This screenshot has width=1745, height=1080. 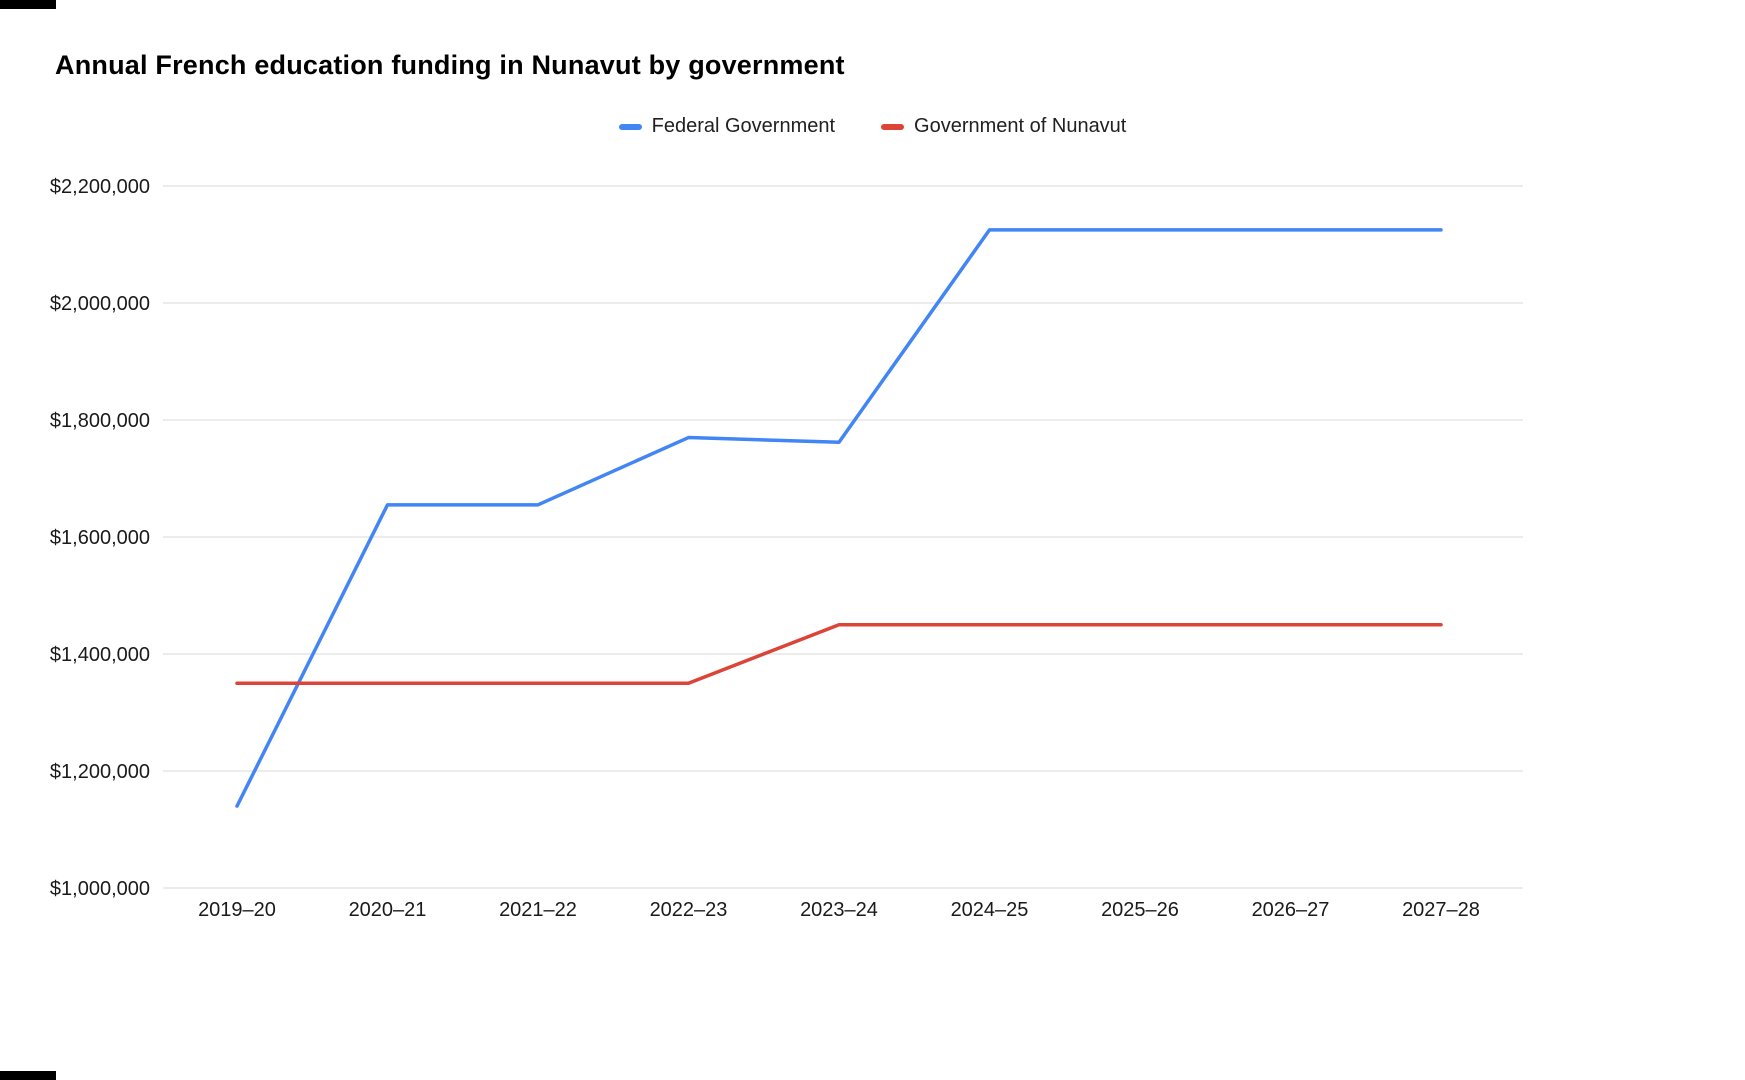 What do you see at coordinates (1140, 910) in the screenshot?
I see `x-tick-label: 2025–26` at bounding box center [1140, 910].